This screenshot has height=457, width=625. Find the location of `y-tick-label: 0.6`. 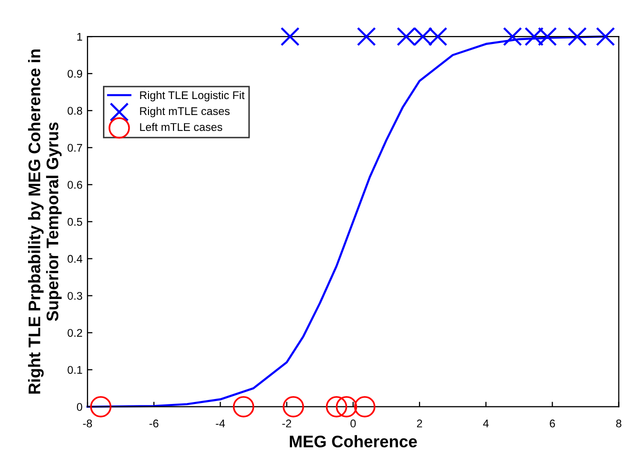

y-tick-label: 0.6 is located at coordinates (75, 184).